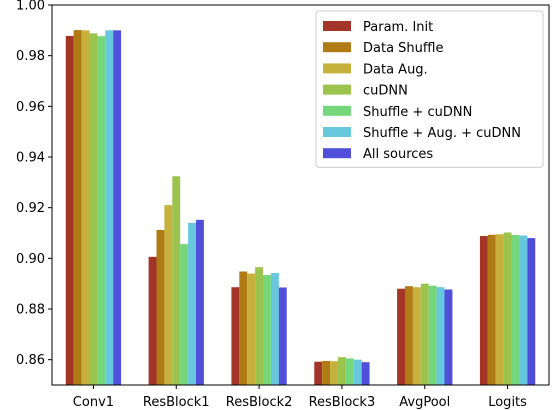 Image resolution: width=552 pixels, height=410 pixels. Describe the element at coordinates (30, 158) in the screenshot. I see `y-tick-label: 0.94` at that location.